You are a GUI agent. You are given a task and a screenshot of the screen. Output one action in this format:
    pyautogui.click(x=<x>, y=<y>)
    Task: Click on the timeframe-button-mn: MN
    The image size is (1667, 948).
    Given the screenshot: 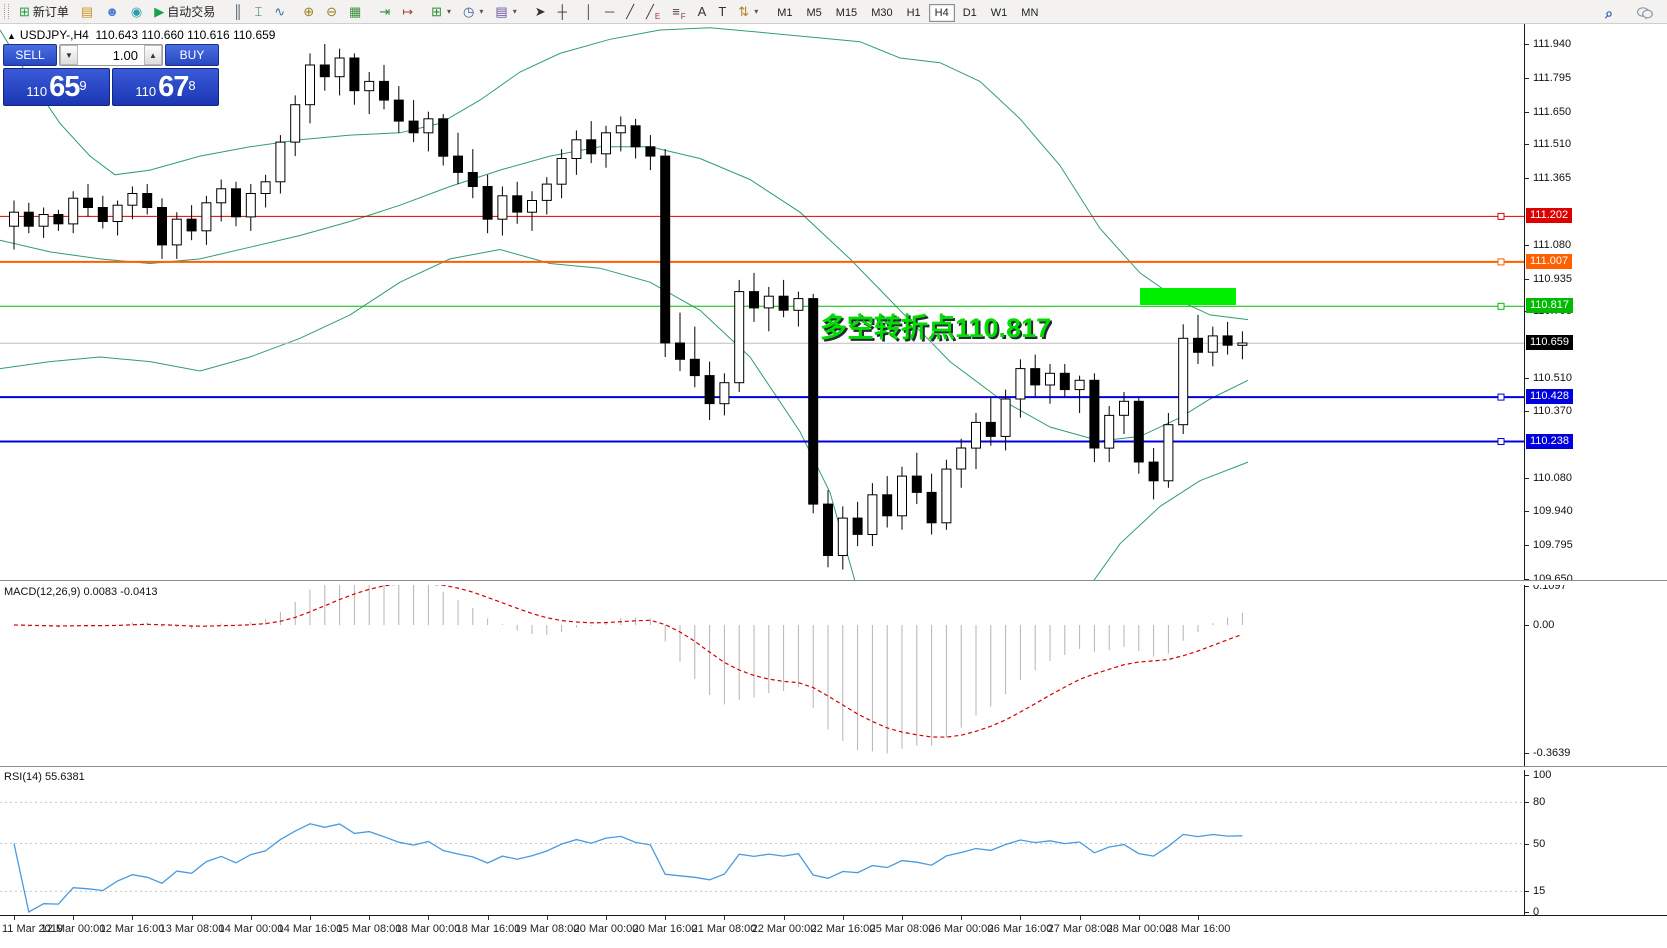 What is the action you would take?
    pyautogui.click(x=1030, y=12)
    